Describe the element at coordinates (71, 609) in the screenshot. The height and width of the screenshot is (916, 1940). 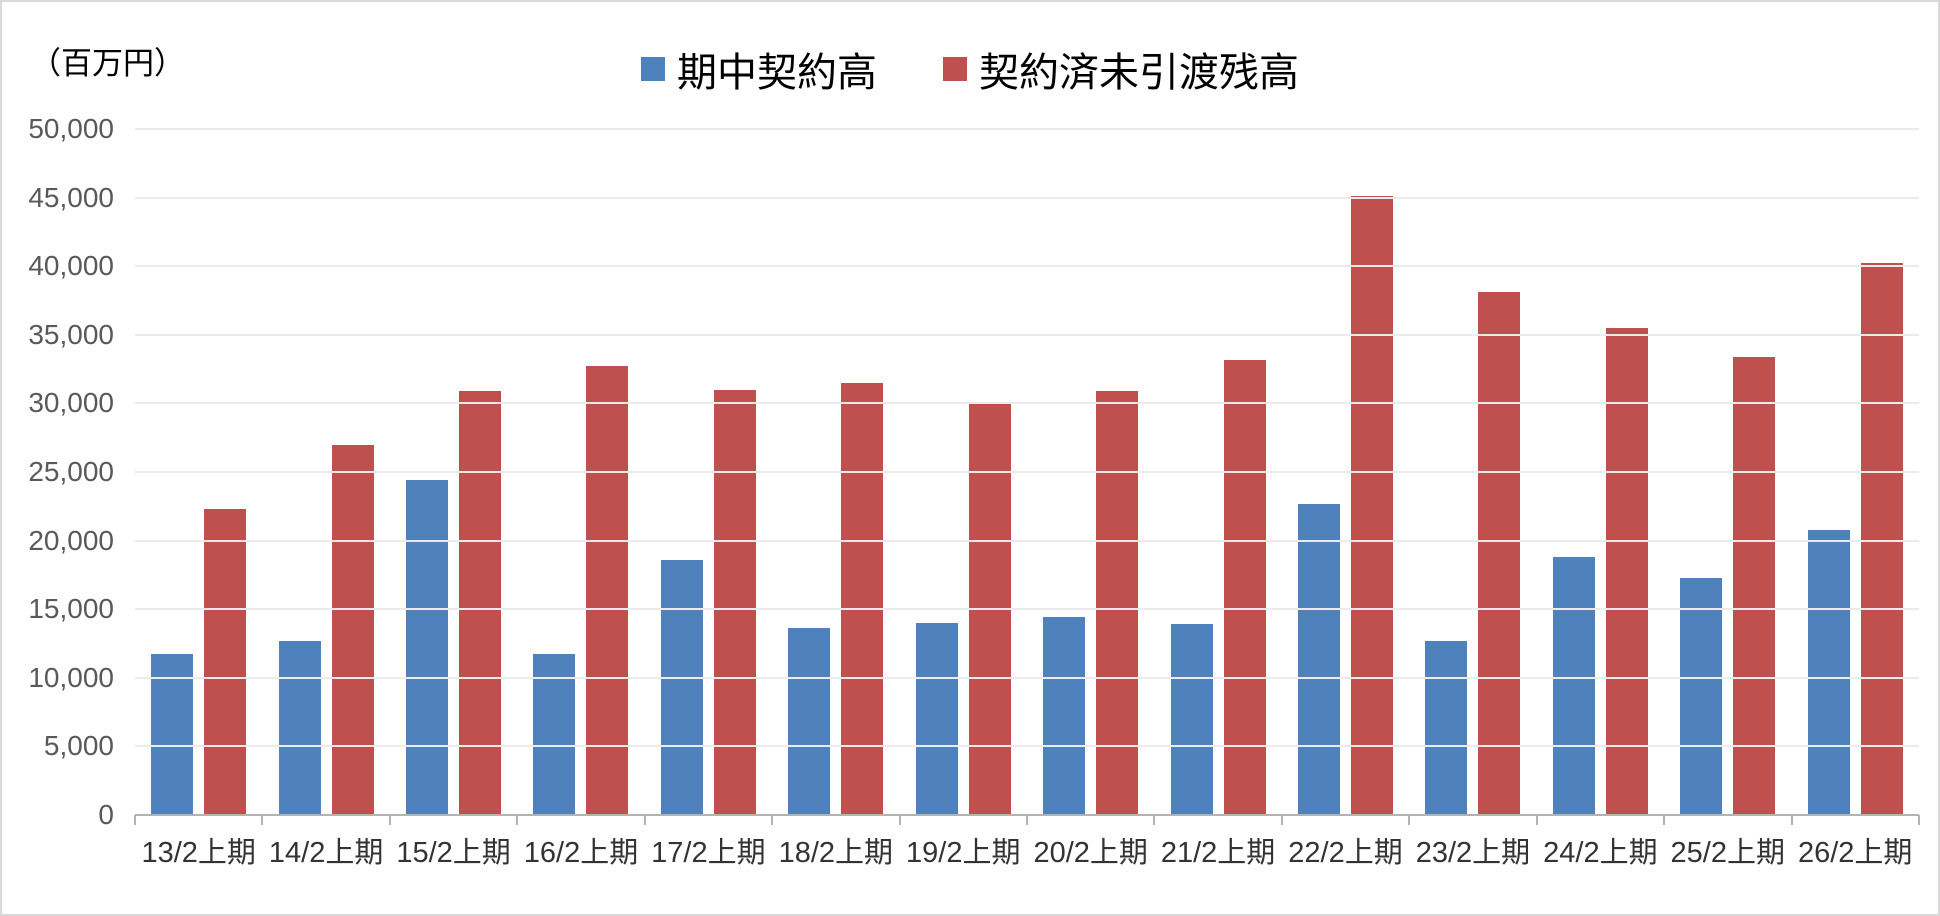
I see `y-tick-label-15,000: 15,000` at that location.